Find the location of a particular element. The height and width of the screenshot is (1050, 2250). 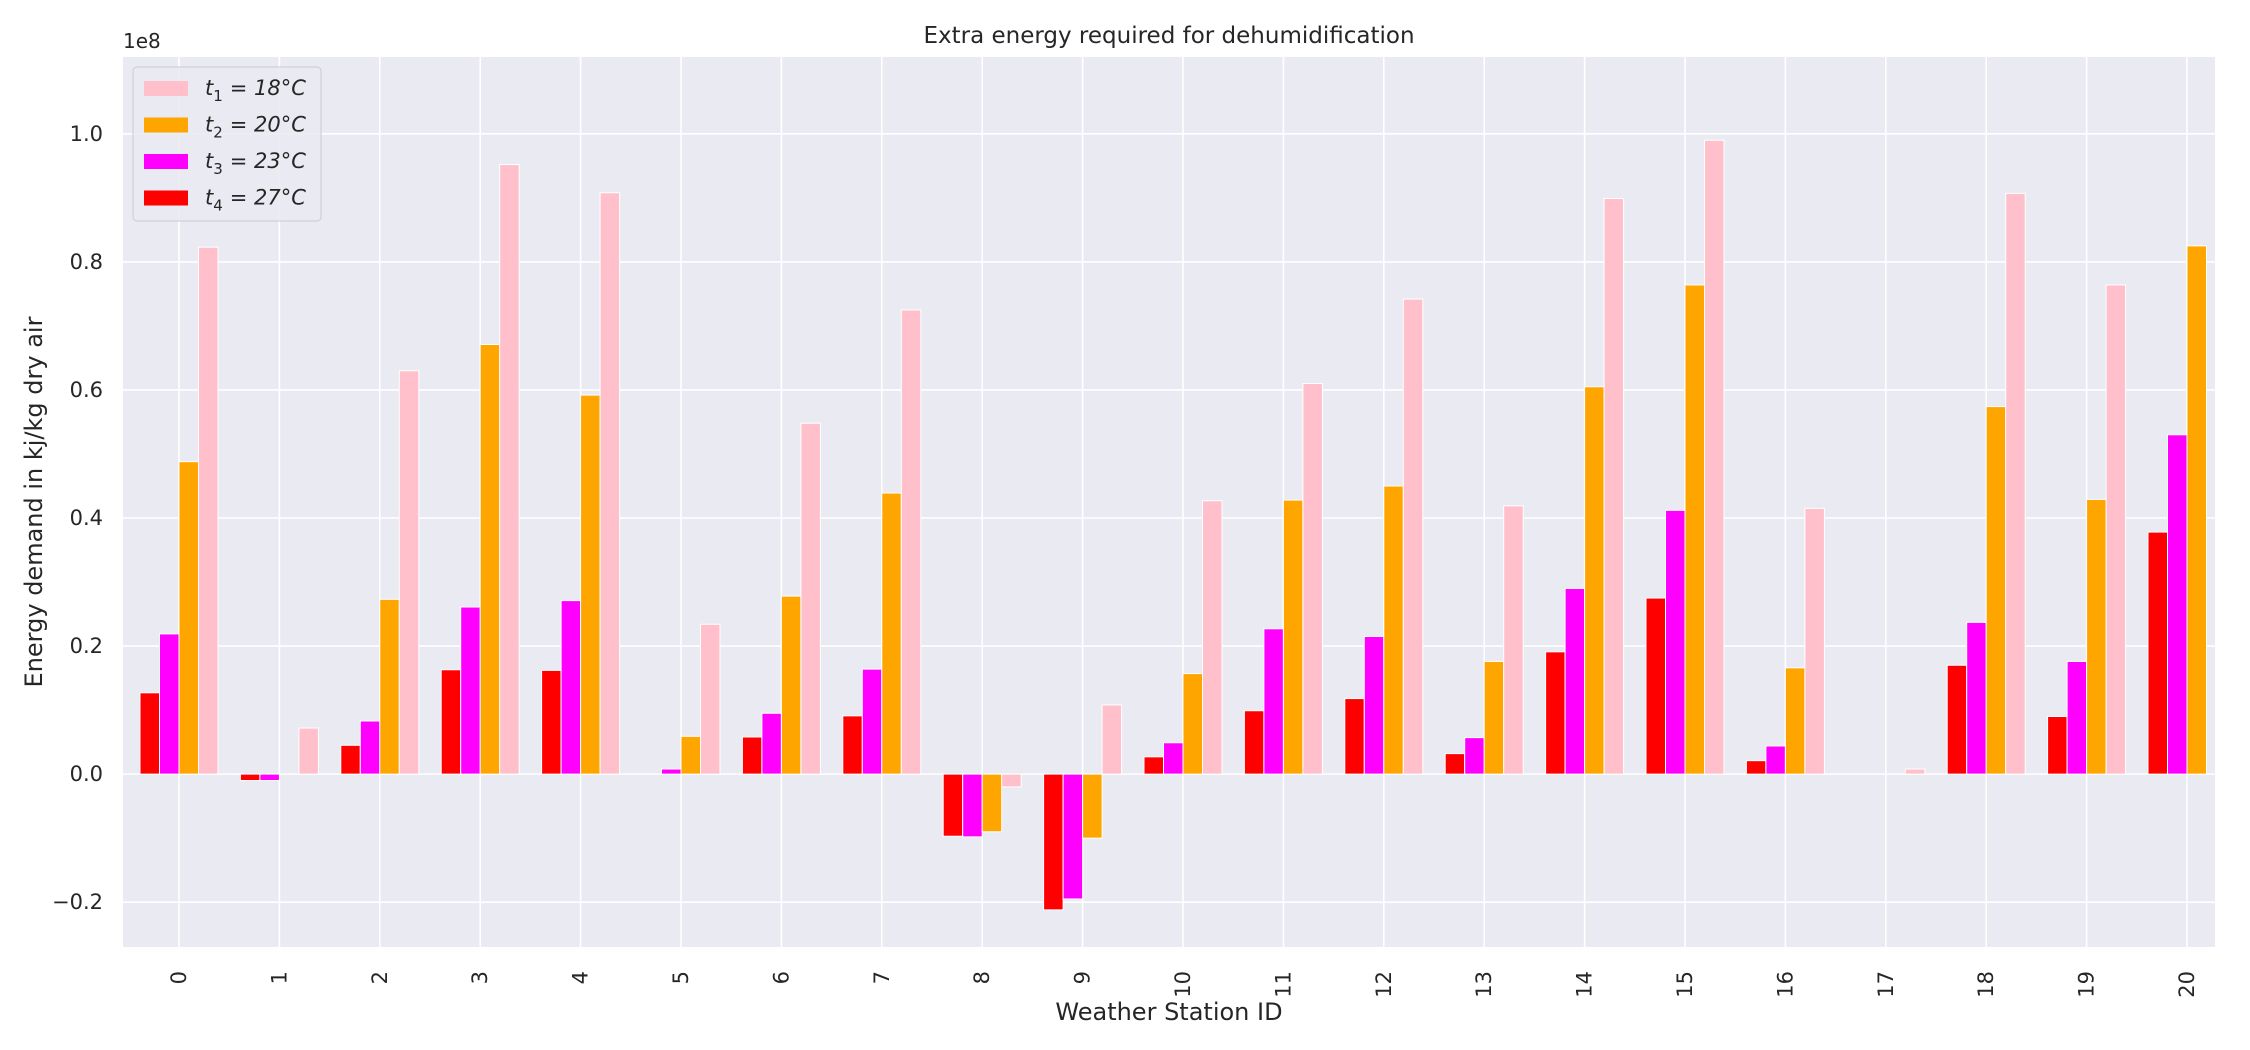

x-tick-label: 0 is located at coordinates (179, 977).